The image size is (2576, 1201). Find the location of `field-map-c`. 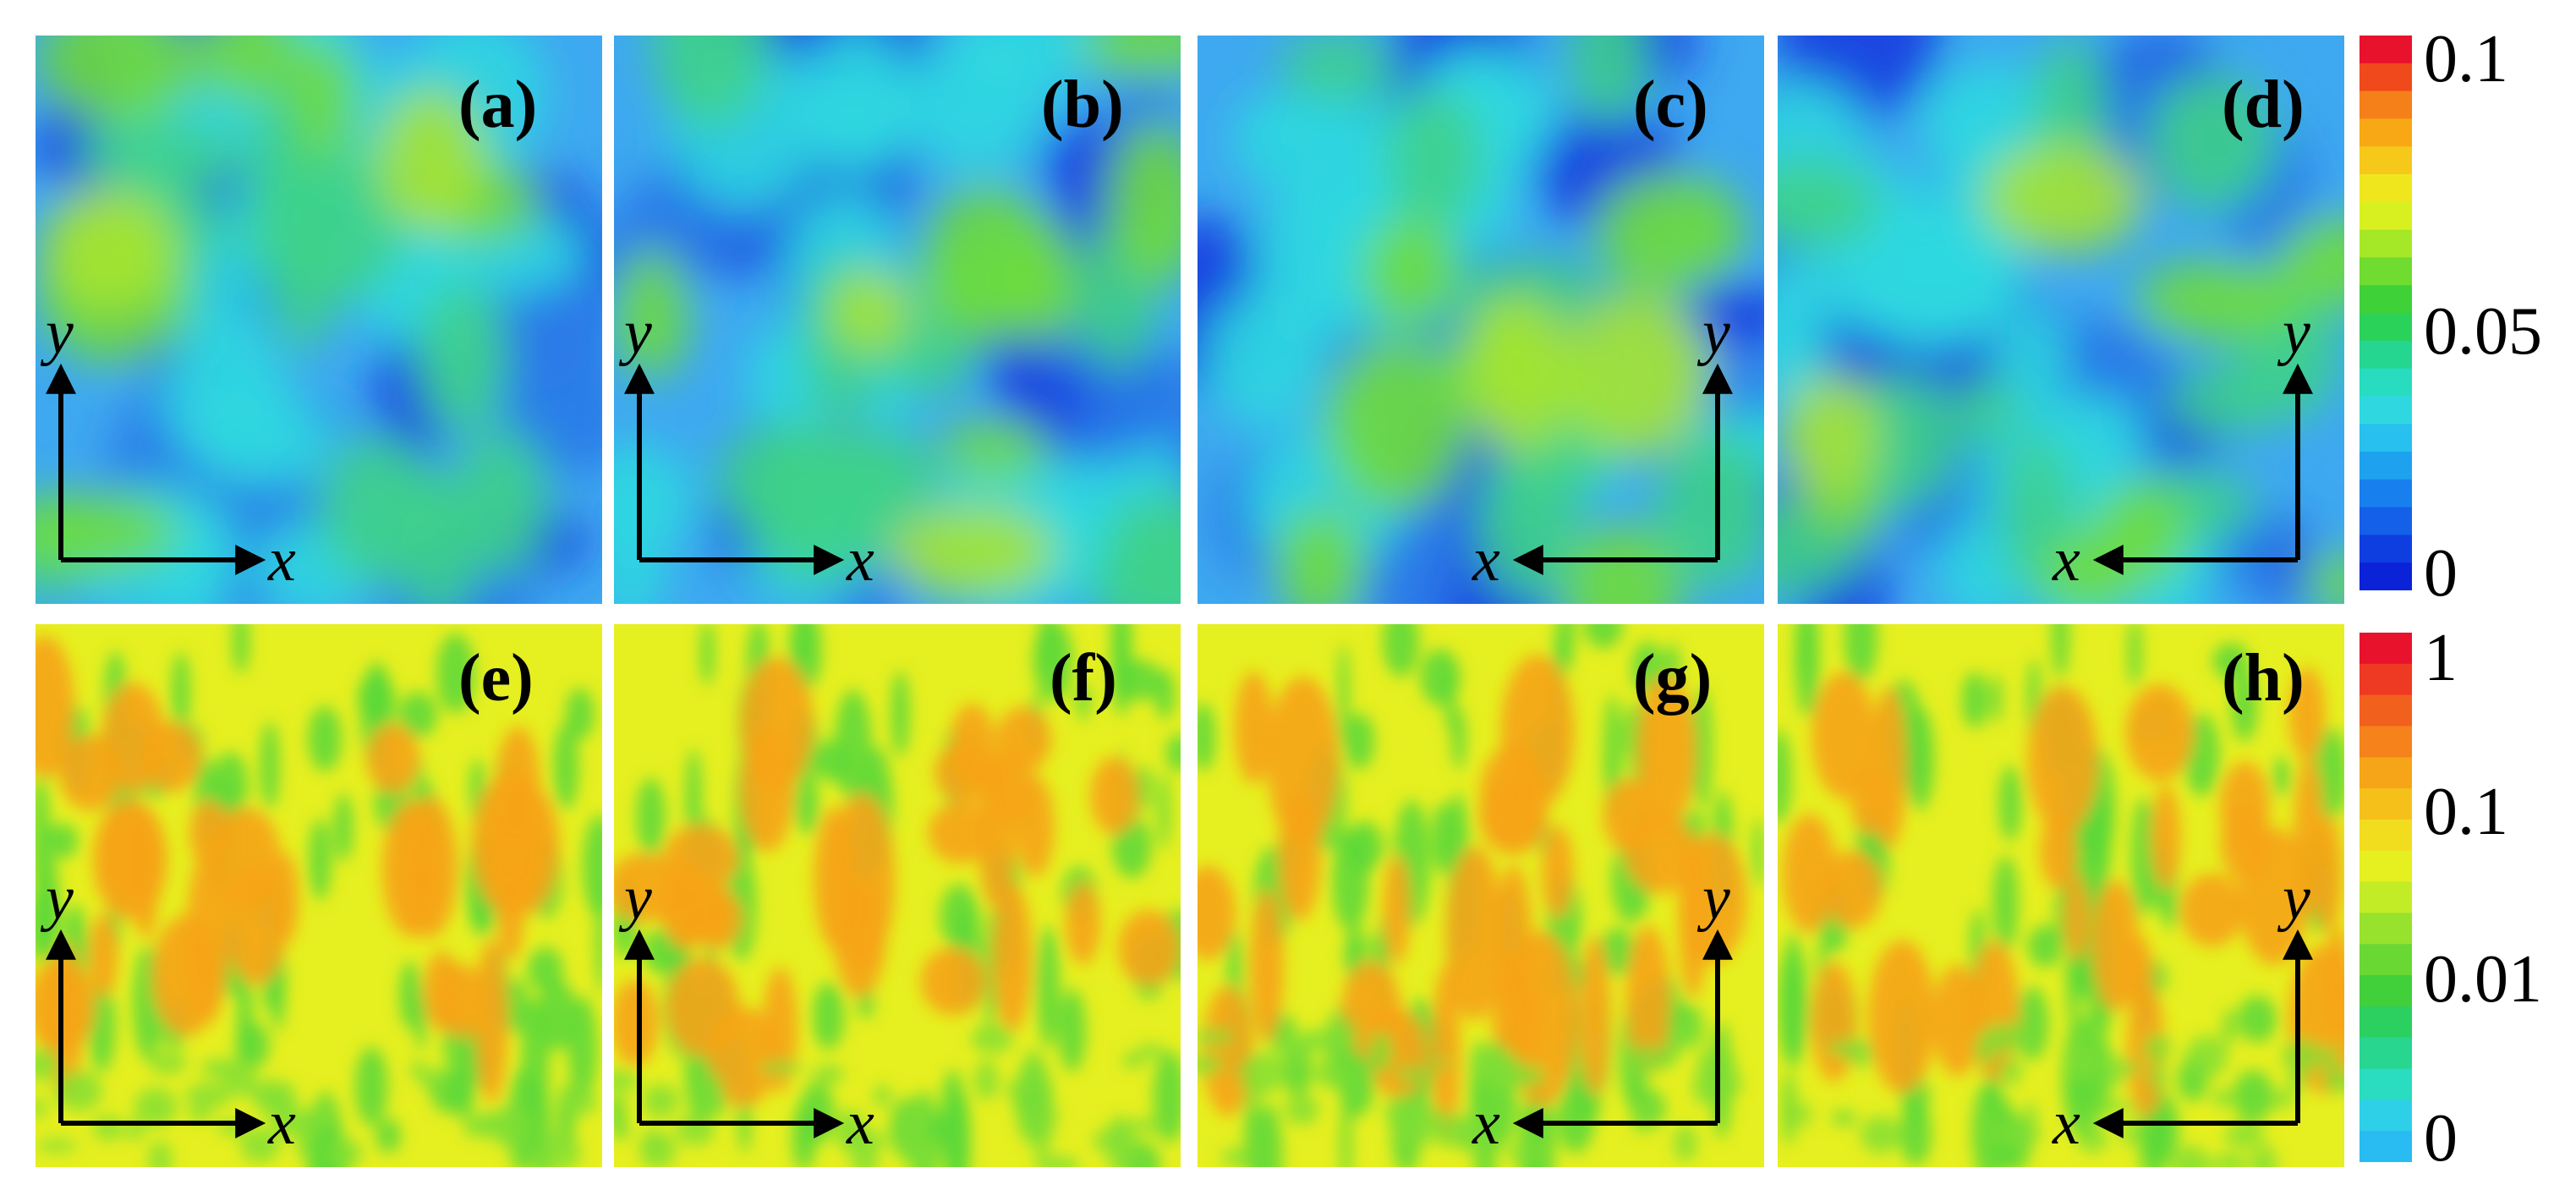

field-map-c is located at coordinates (1481, 320).